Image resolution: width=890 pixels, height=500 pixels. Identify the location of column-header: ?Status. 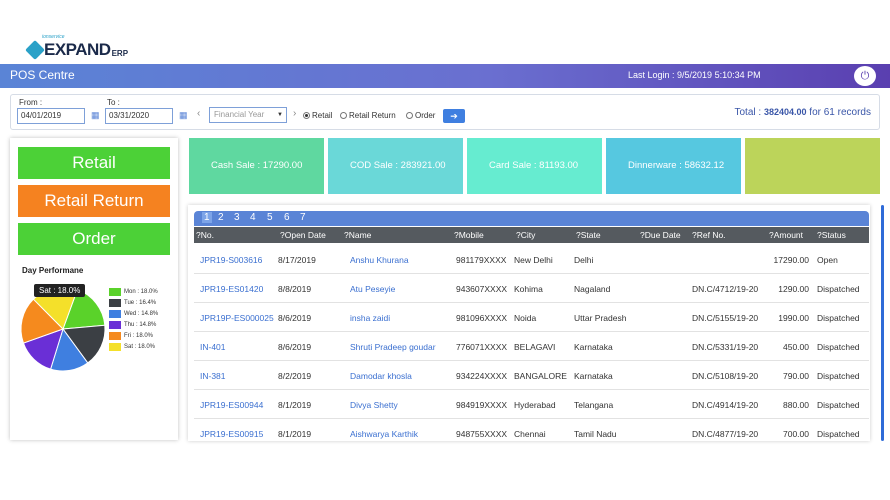
(831, 235).